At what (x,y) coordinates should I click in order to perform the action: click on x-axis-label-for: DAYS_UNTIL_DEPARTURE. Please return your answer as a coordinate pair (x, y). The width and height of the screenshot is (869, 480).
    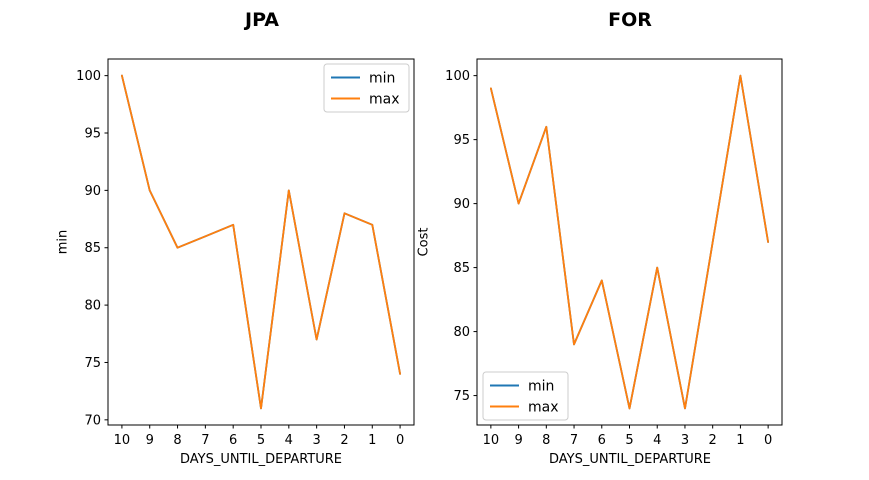
    Looking at the image, I should click on (630, 459).